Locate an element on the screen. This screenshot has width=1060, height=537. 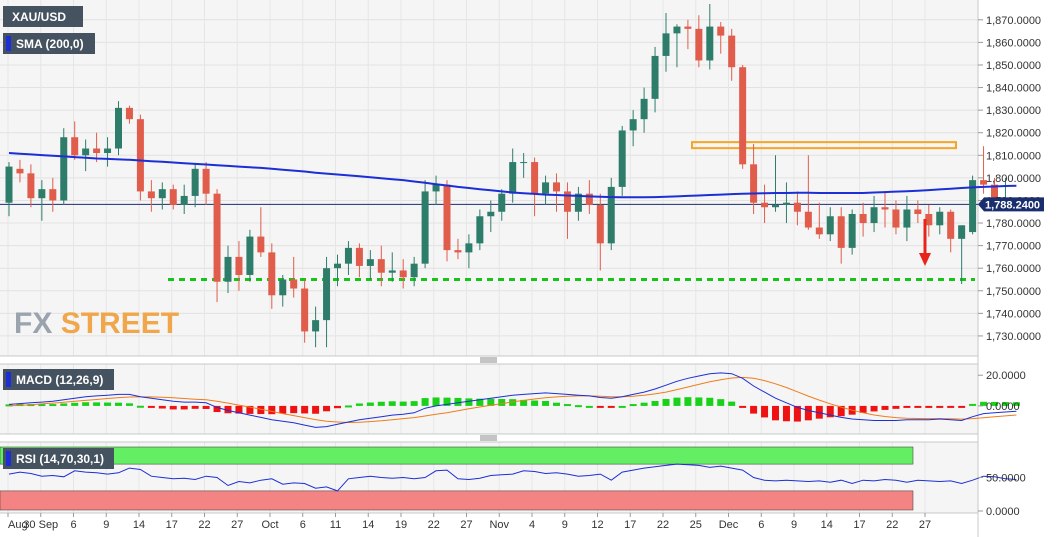
macd-pane-marks is located at coordinates (512, 400).